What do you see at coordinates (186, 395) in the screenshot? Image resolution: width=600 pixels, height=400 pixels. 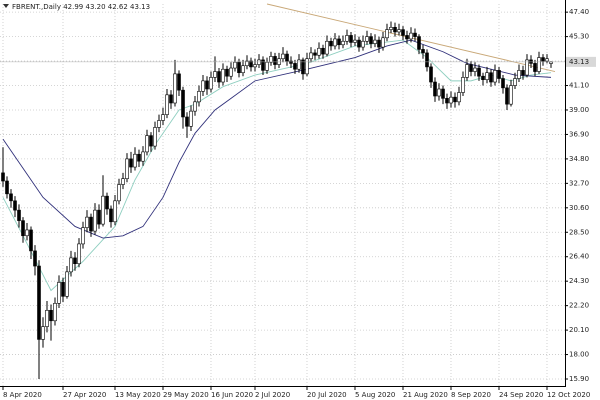 I see `x-tick-label: 29 May 2020` at bounding box center [186, 395].